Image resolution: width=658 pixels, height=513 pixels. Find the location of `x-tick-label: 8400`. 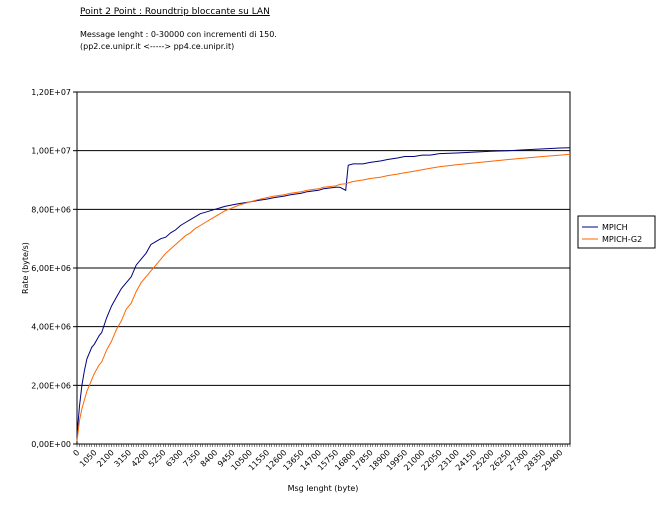

x-tick-label: 8400 is located at coordinates (209, 458).